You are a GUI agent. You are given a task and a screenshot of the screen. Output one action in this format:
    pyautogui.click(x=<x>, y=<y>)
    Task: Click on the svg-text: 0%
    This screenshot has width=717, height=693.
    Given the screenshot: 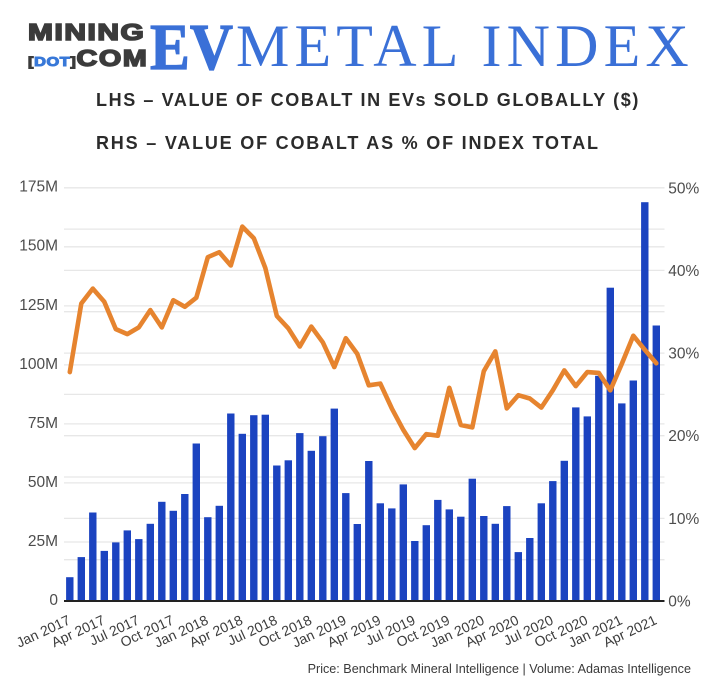 What is the action you would take?
    pyautogui.click(x=679, y=602)
    